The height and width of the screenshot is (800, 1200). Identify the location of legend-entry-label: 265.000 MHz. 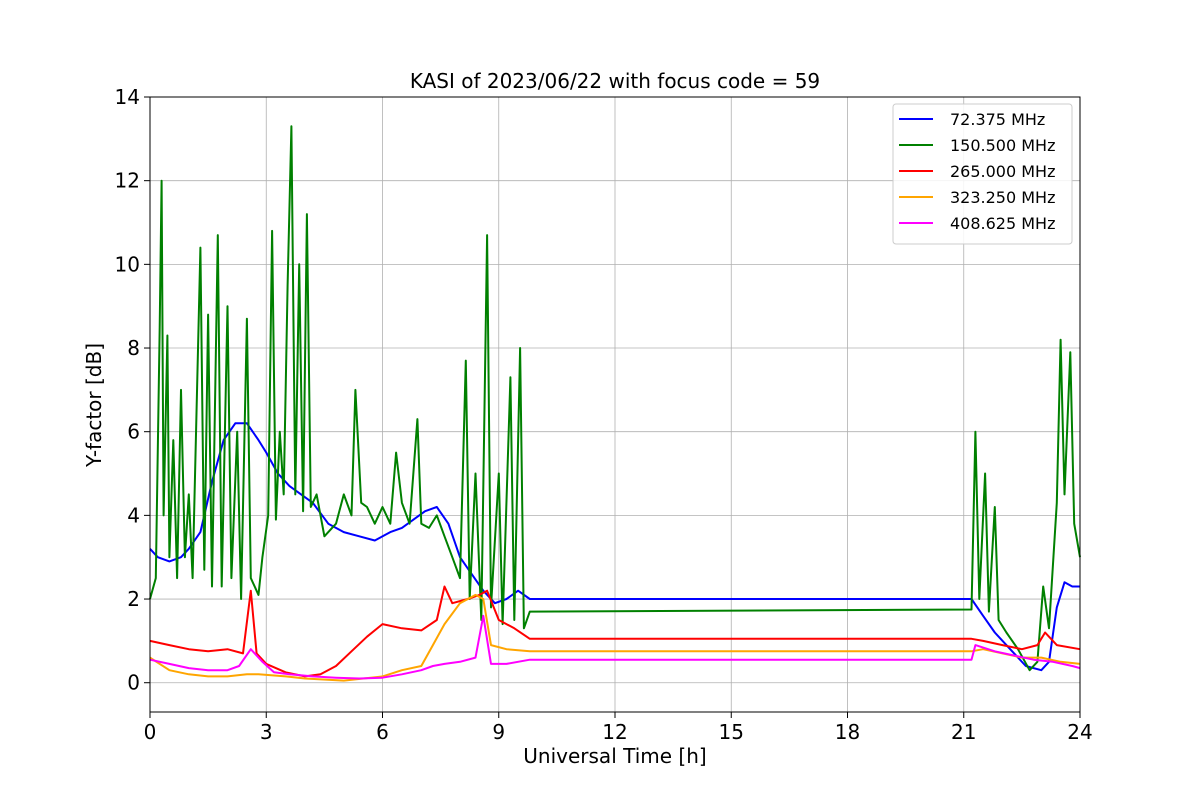
(1002, 171).